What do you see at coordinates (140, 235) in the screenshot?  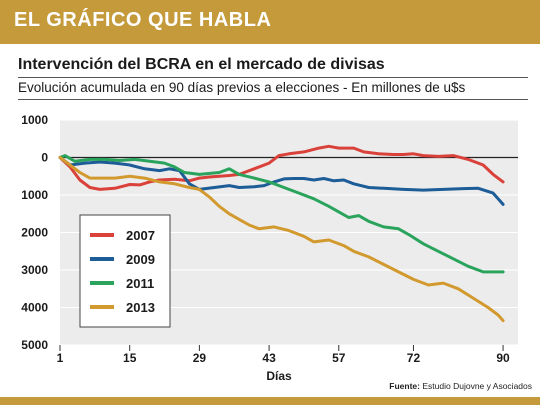 I see `legend-label-2007: 2007` at bounding box center [140, 235].